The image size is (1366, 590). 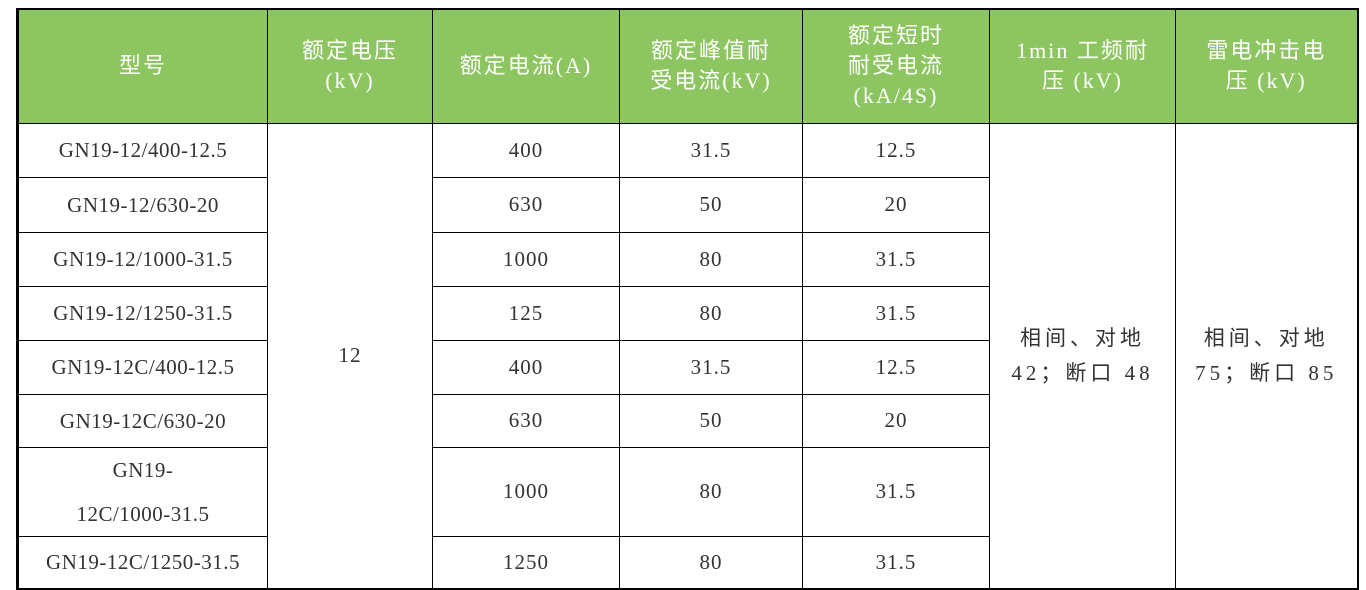 What do you see at coordinates (142, 313) in the screenshot?
I see `model-cell: GN19-12/1250-31.5` at bounding box center [142, 313].